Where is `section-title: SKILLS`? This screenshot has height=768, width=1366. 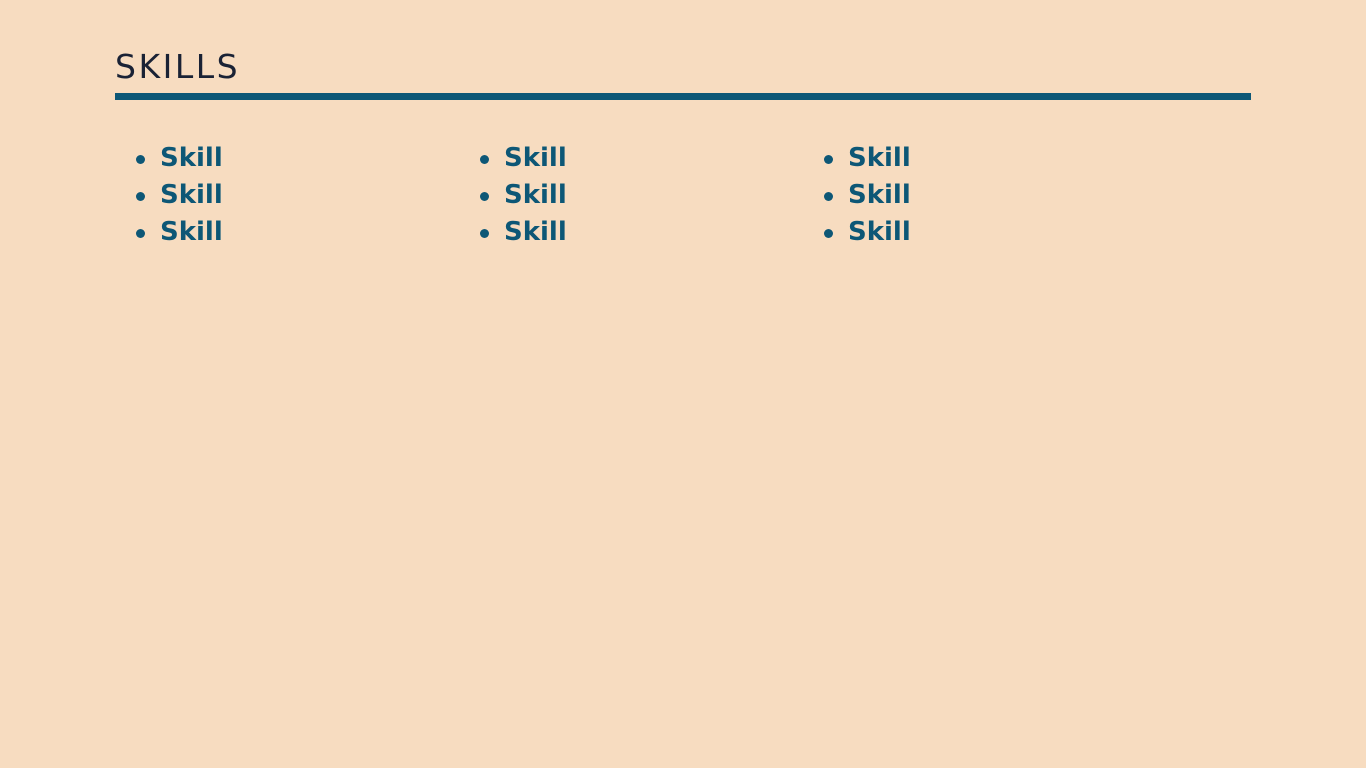
section-title: SKILLS is located at coordinates (178, 66).